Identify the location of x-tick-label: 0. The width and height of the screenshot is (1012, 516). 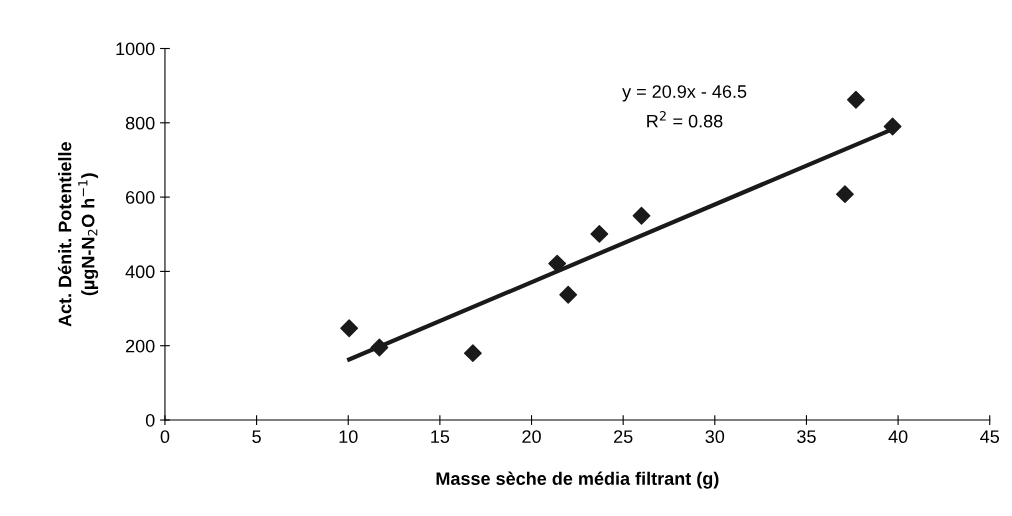
(165, 437).